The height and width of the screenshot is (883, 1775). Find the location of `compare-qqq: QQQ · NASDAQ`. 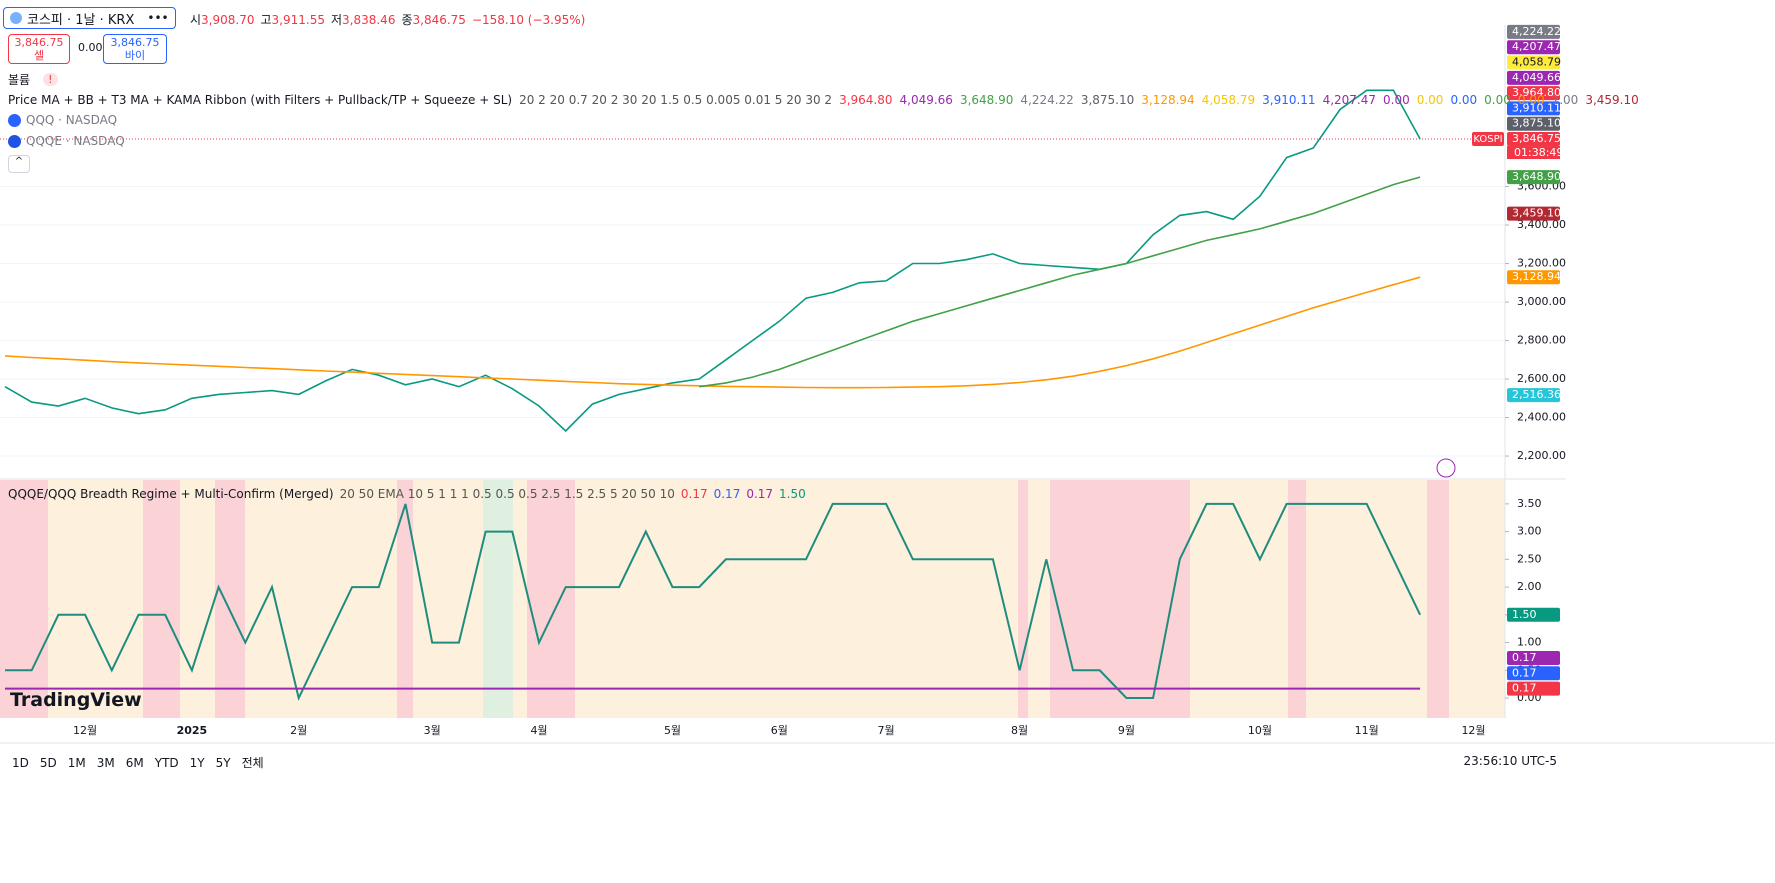

compare-qqq: QQQ · NASDAQ is located at coordinates (62, 120).